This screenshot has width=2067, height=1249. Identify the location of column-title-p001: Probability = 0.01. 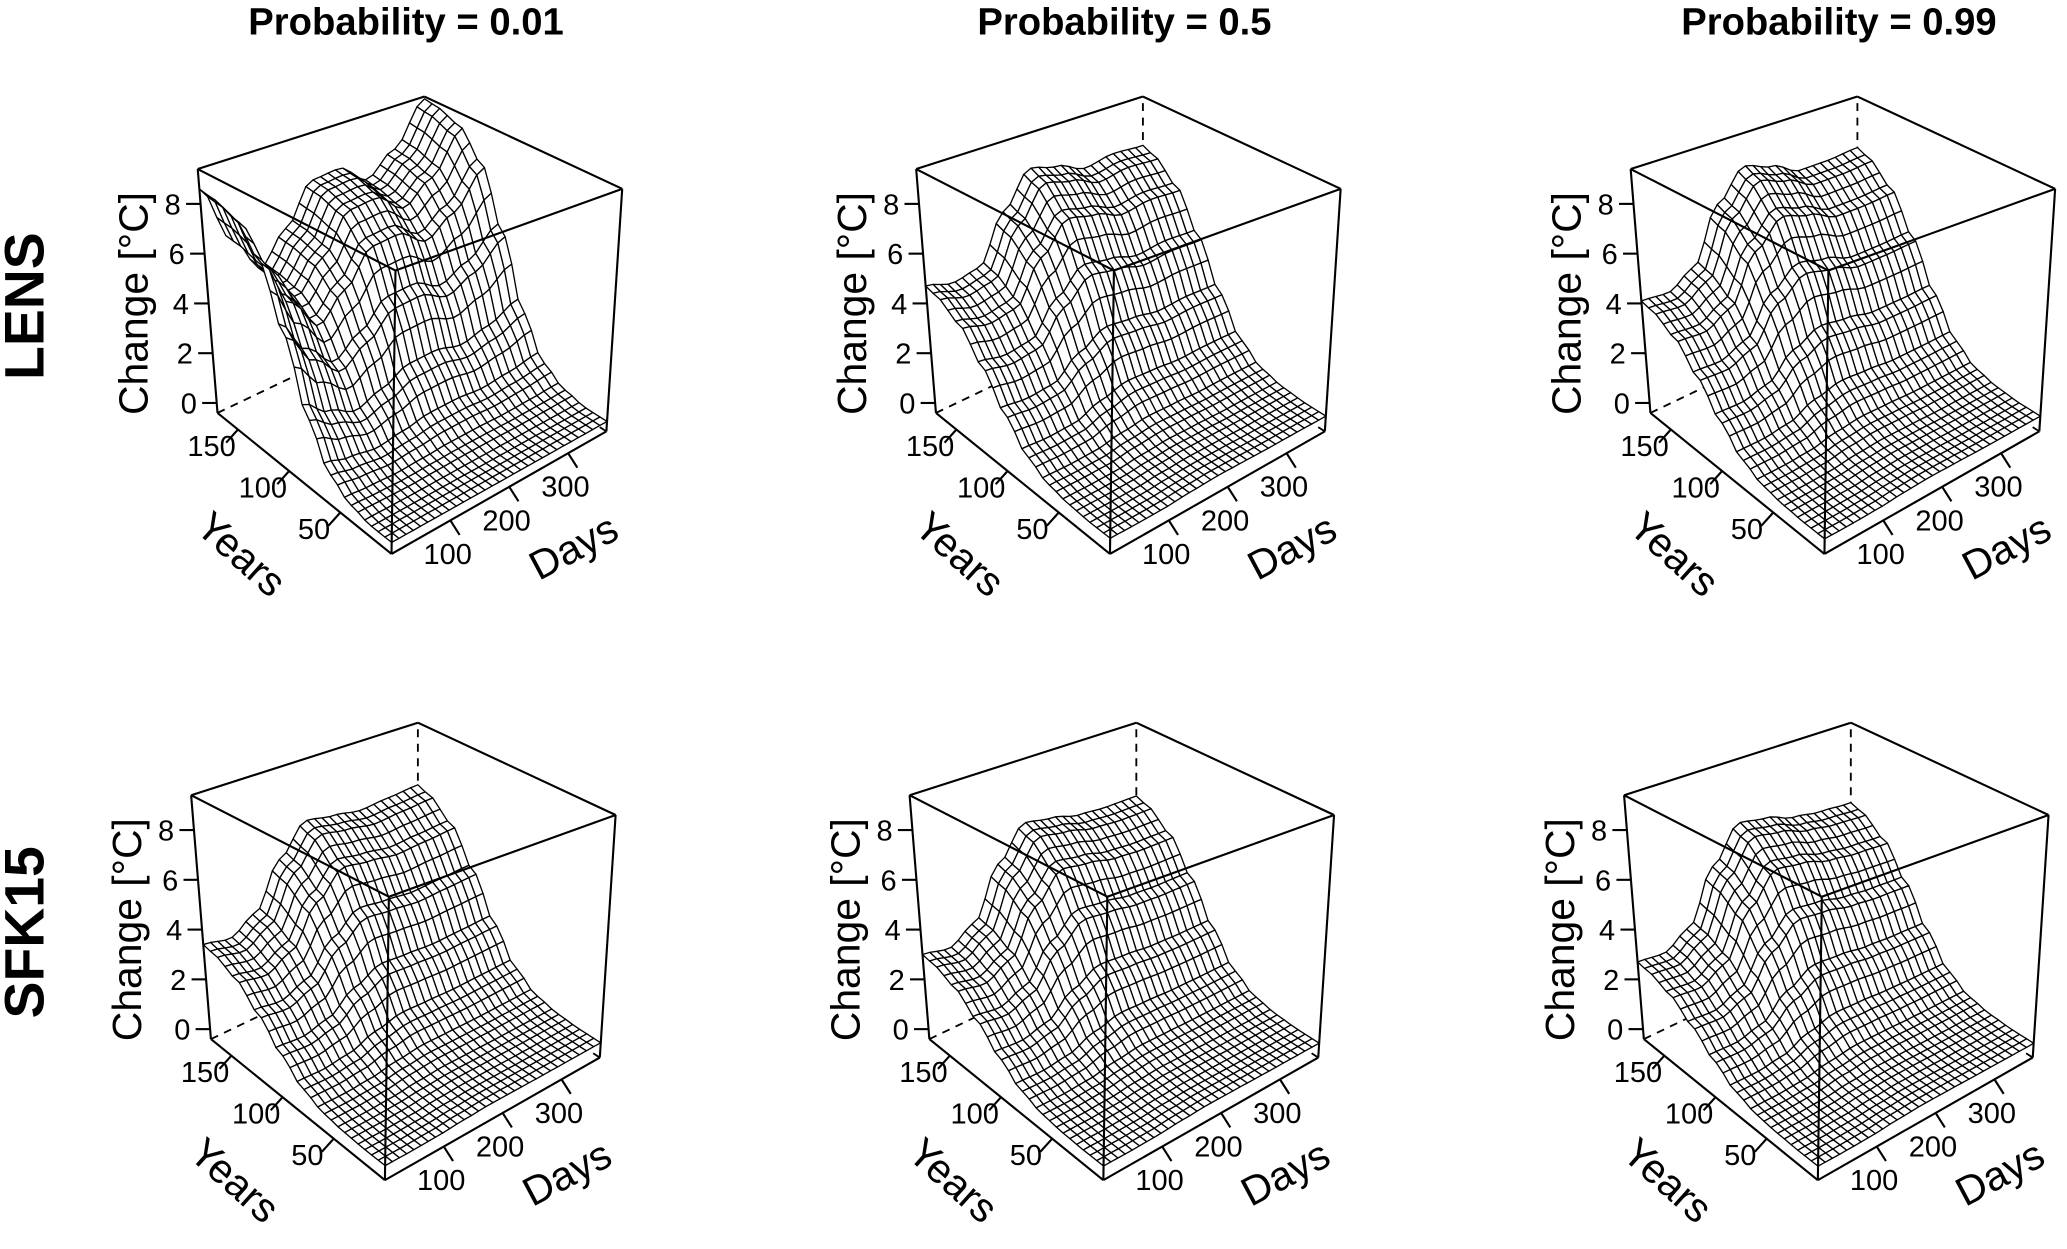
(405, 22).